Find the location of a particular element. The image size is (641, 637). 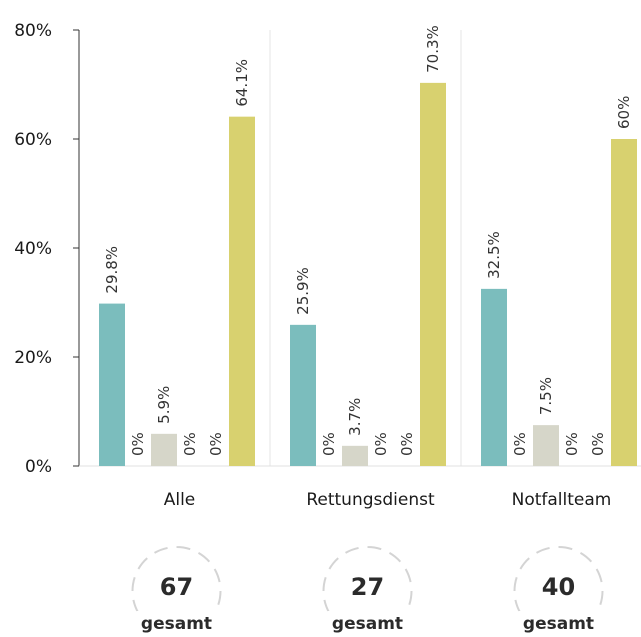

y-tick-label: 20% is located at coordinates (33, 358).